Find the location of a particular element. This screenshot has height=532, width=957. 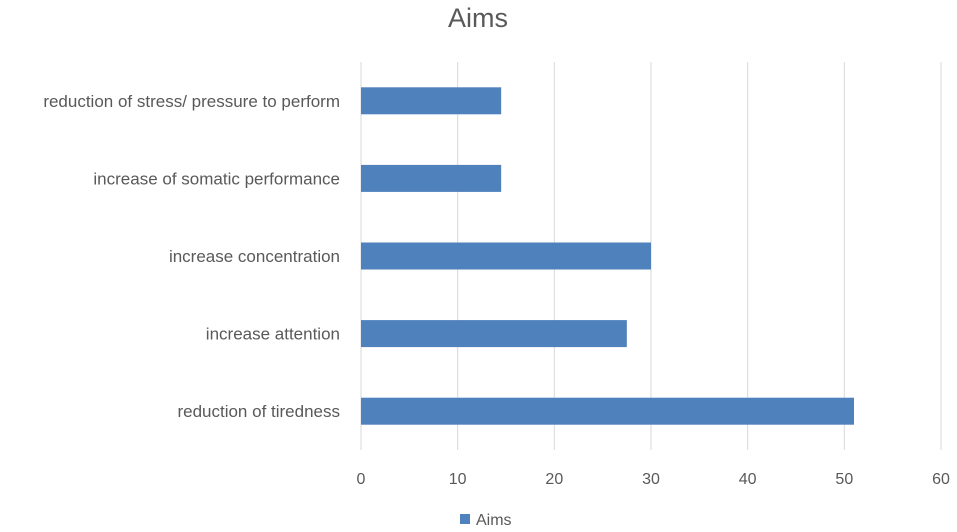

legend-swatch-aims is located at coordinates (465, 519).